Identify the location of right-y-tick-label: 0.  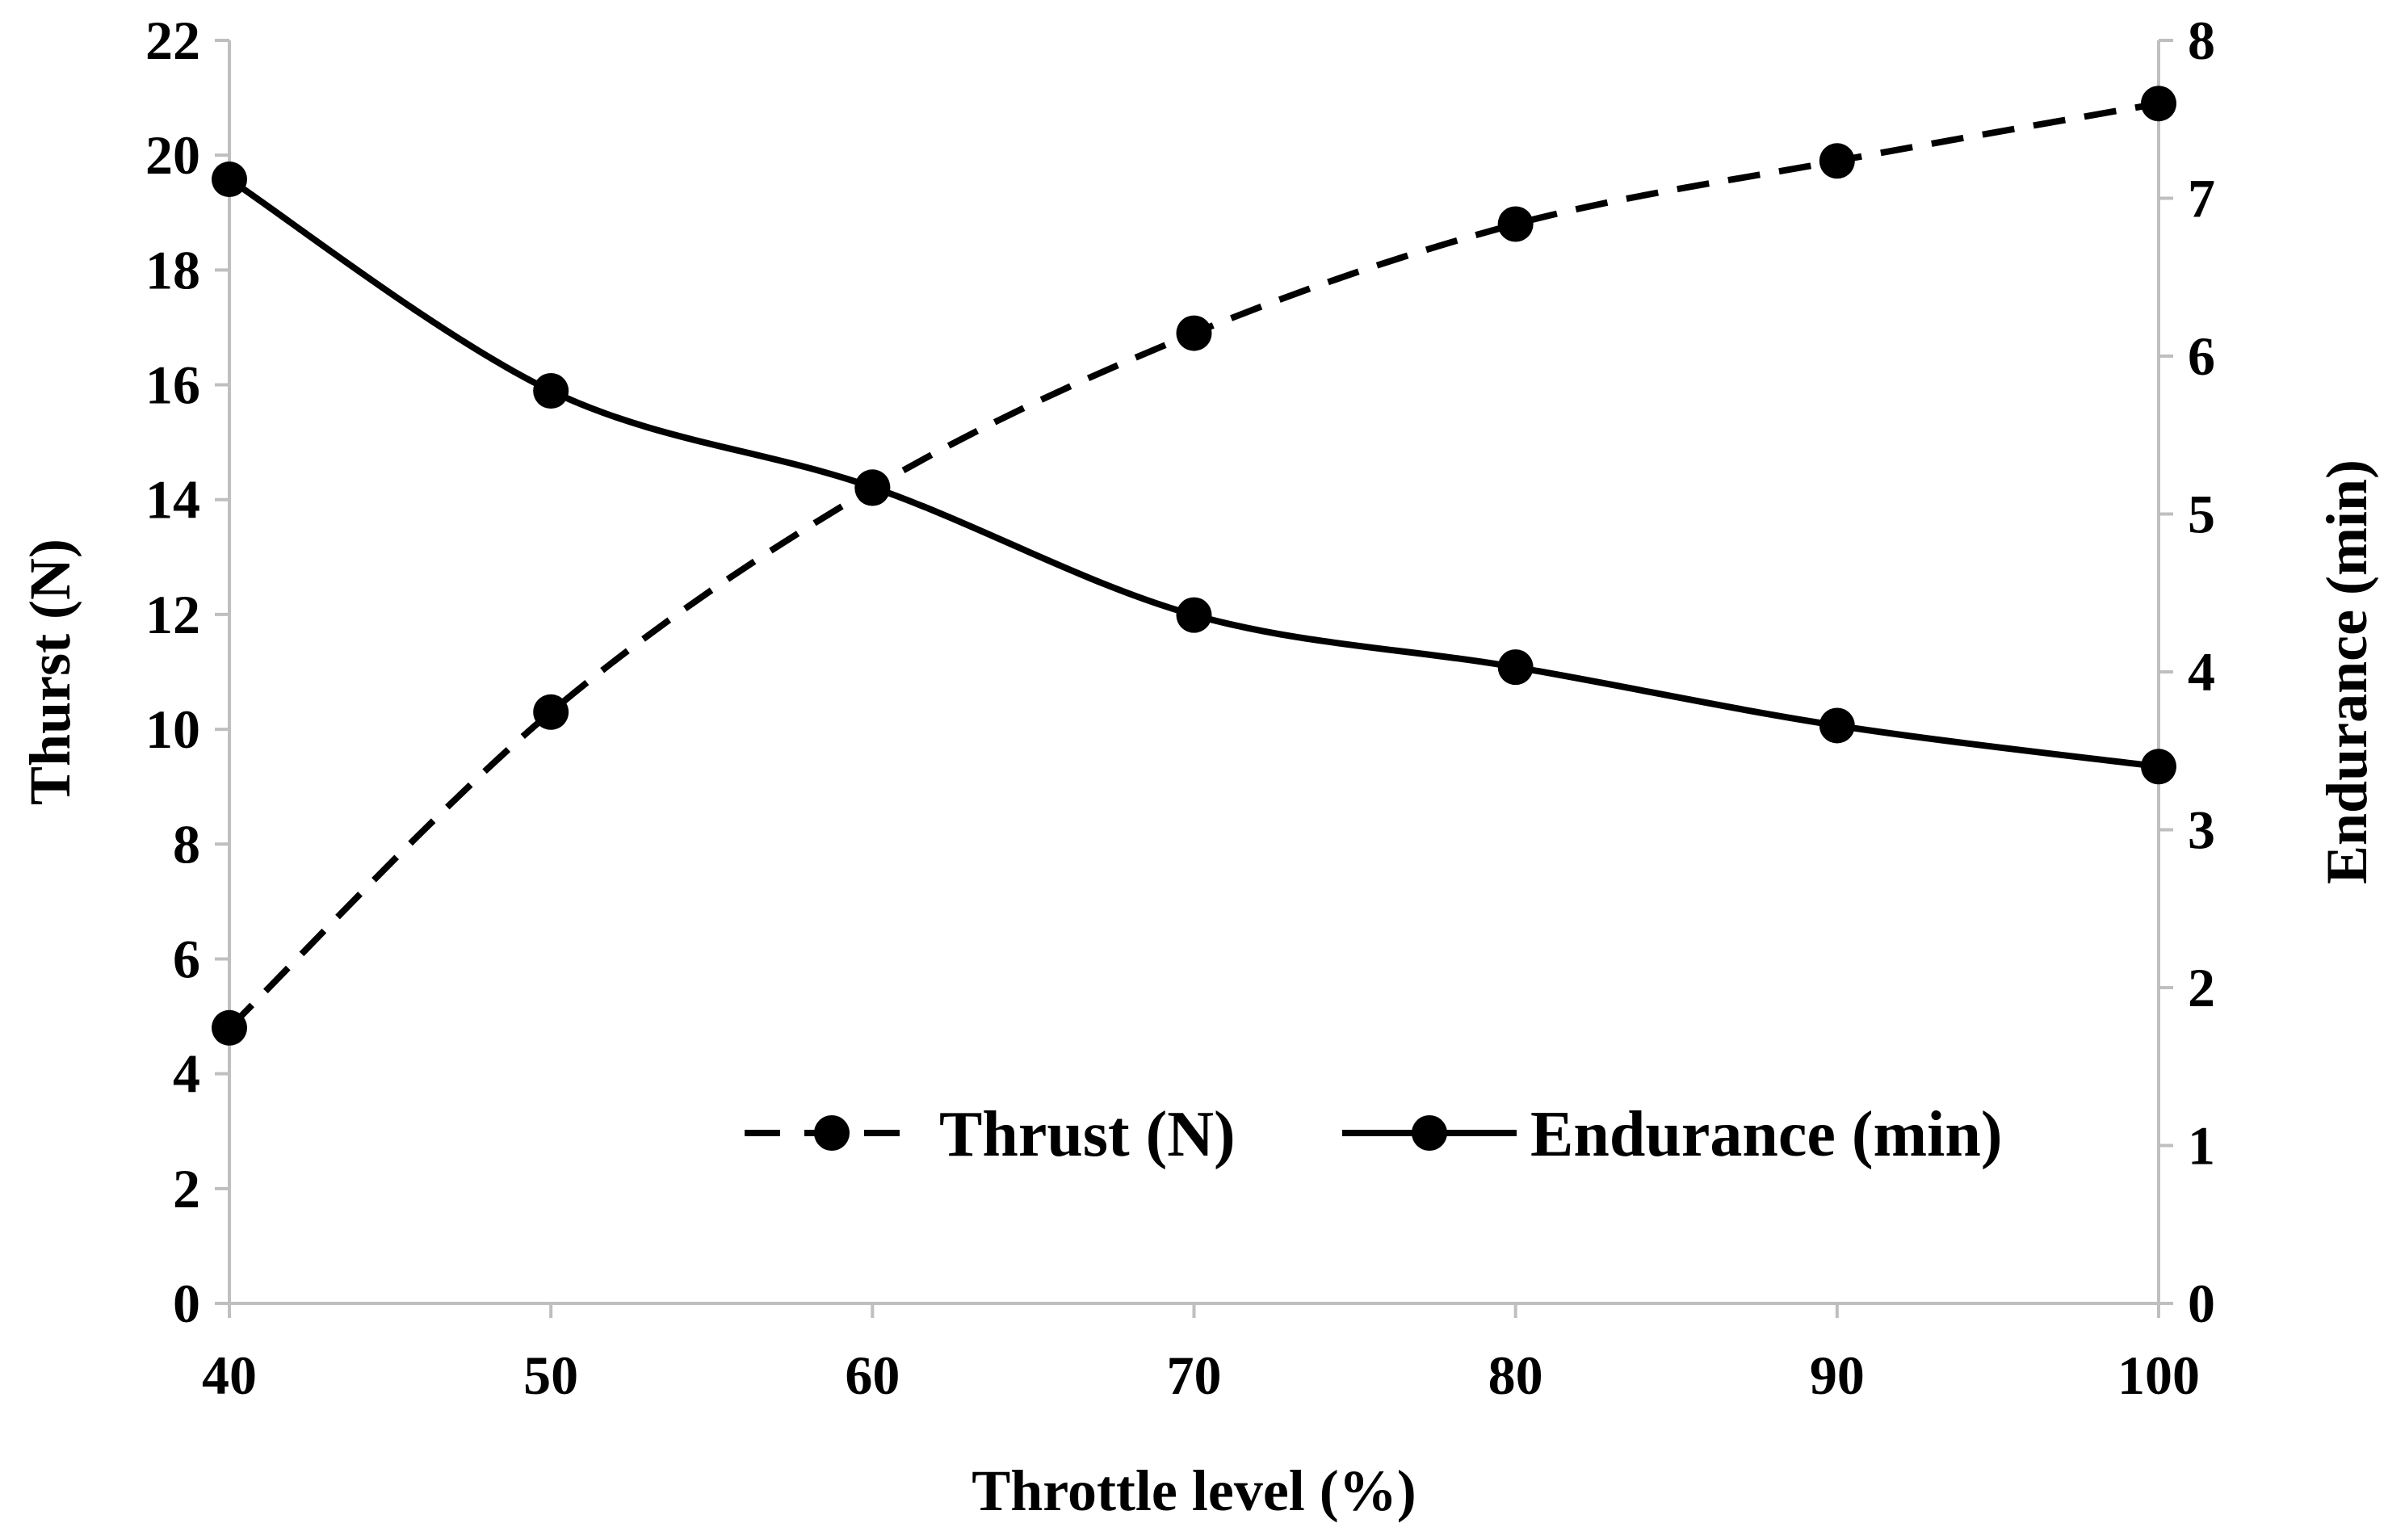
(2201, 1303).